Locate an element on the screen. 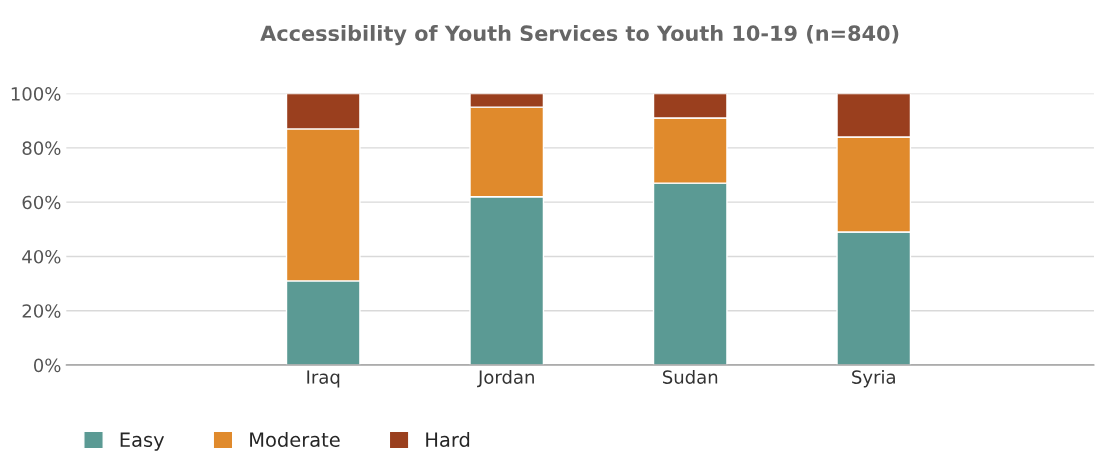 Image resolution: width=1105 pixels, height=468 pixels. chart-title: Accessibility of Youth Services to Youth 10-19 (n=840) is located at coordinates (579, 35).